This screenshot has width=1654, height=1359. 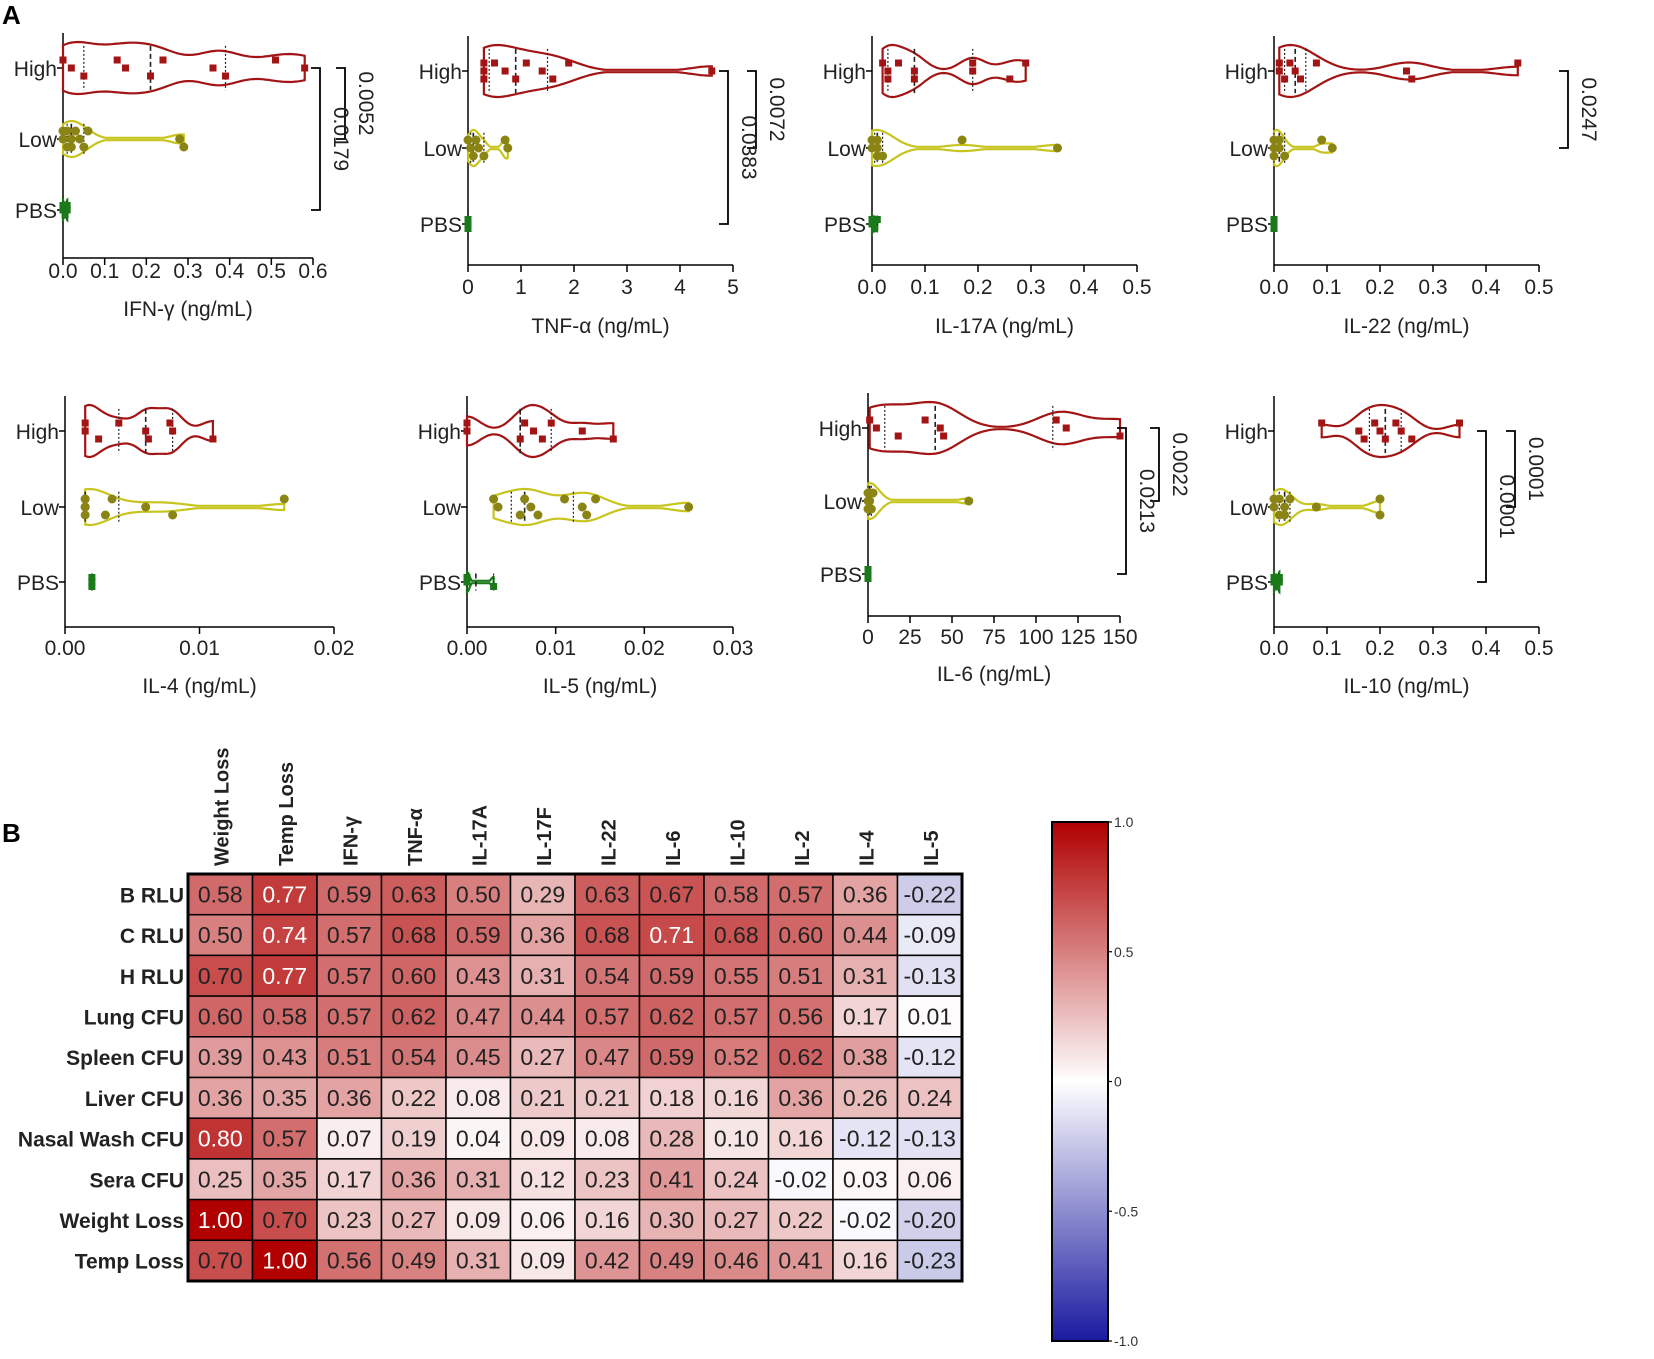 What do you see at coordinates (671, 976) in the screenshot?
I see `heatmap-value: 0.59` at bounding box center [671, 976].